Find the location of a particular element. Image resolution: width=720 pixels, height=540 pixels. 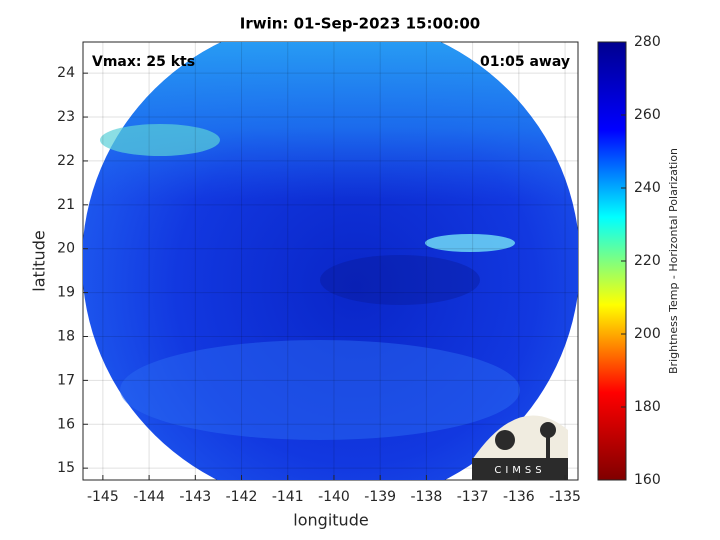

x-tick-label: -141 is located at coordinates (288, 497).